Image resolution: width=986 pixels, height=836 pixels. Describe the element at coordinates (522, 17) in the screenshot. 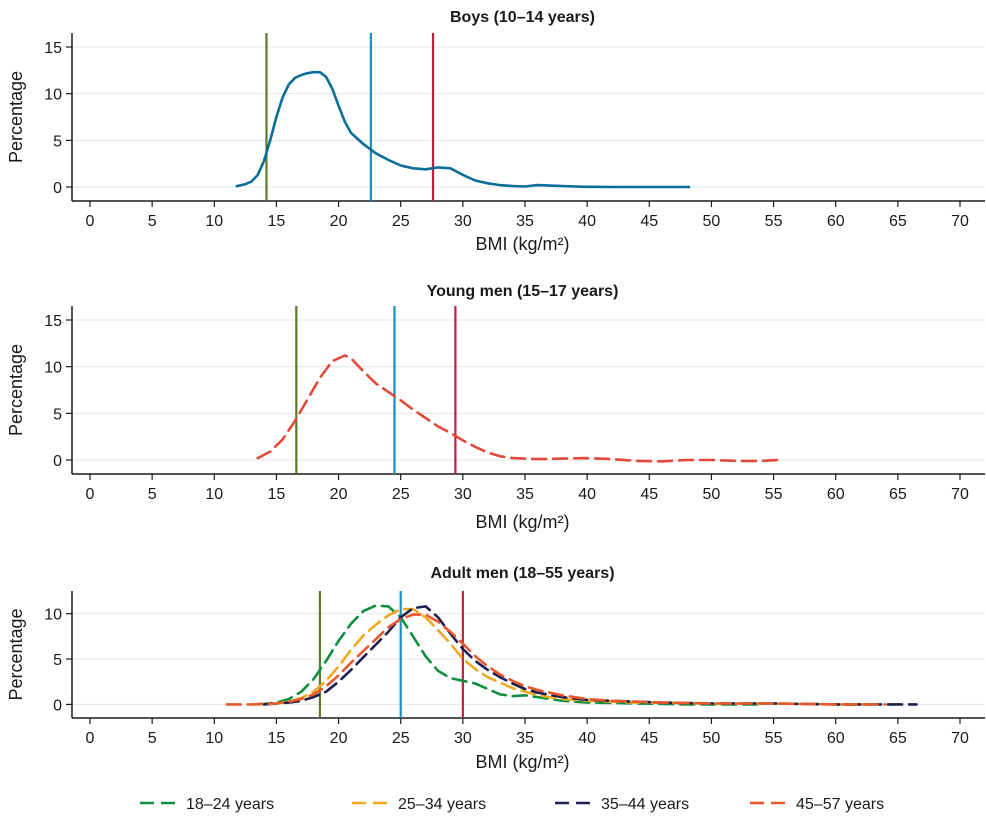

I see `chart-title: Boys (10–14 years)` at that location.